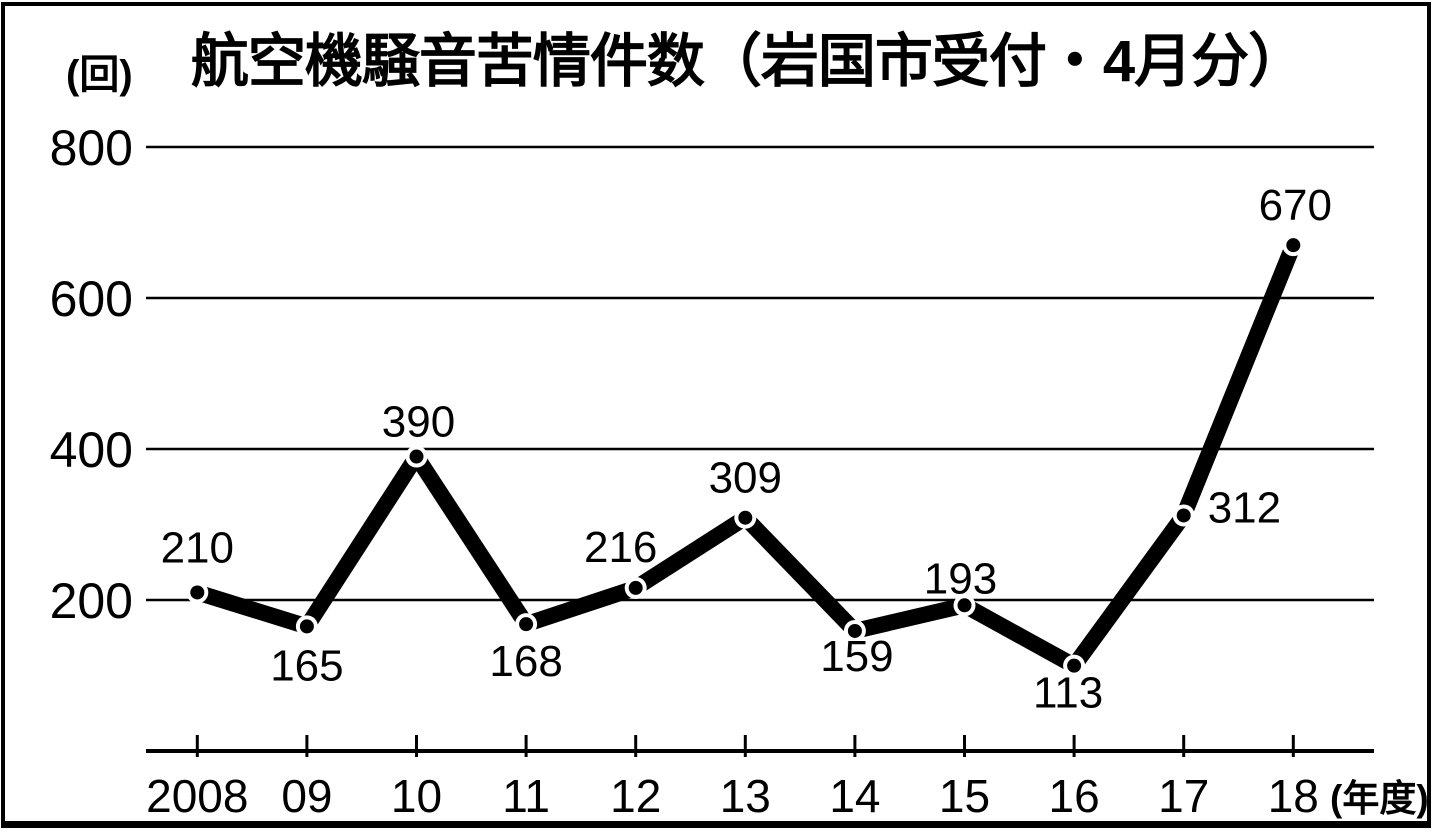  What do you see at coordinates (306, 796) in the screenshot?
I see `x-tick-label: 09` at bounding box center [306, 796].